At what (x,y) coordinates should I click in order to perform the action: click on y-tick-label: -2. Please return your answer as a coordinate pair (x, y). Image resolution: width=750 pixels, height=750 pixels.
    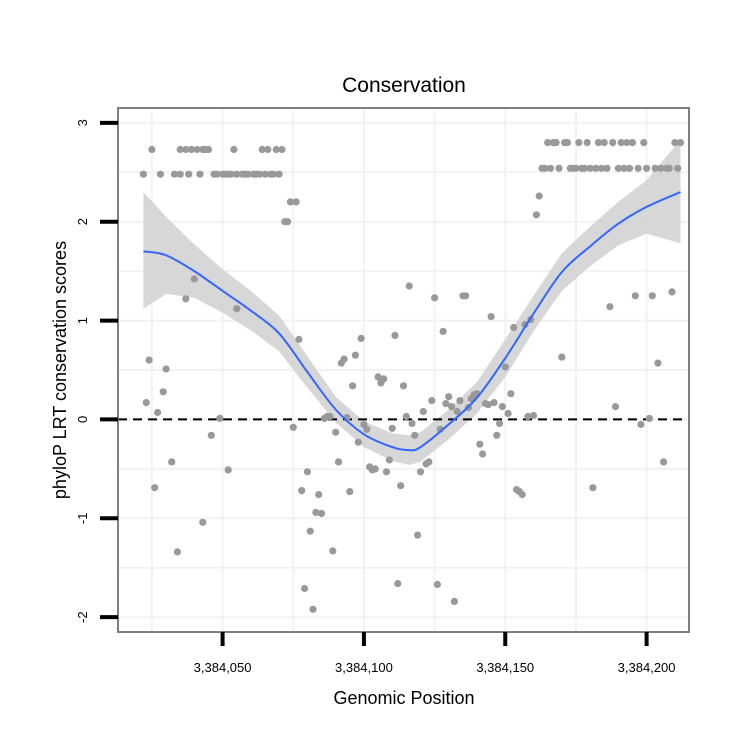
    Looking at the image, I should click on (82, 617).